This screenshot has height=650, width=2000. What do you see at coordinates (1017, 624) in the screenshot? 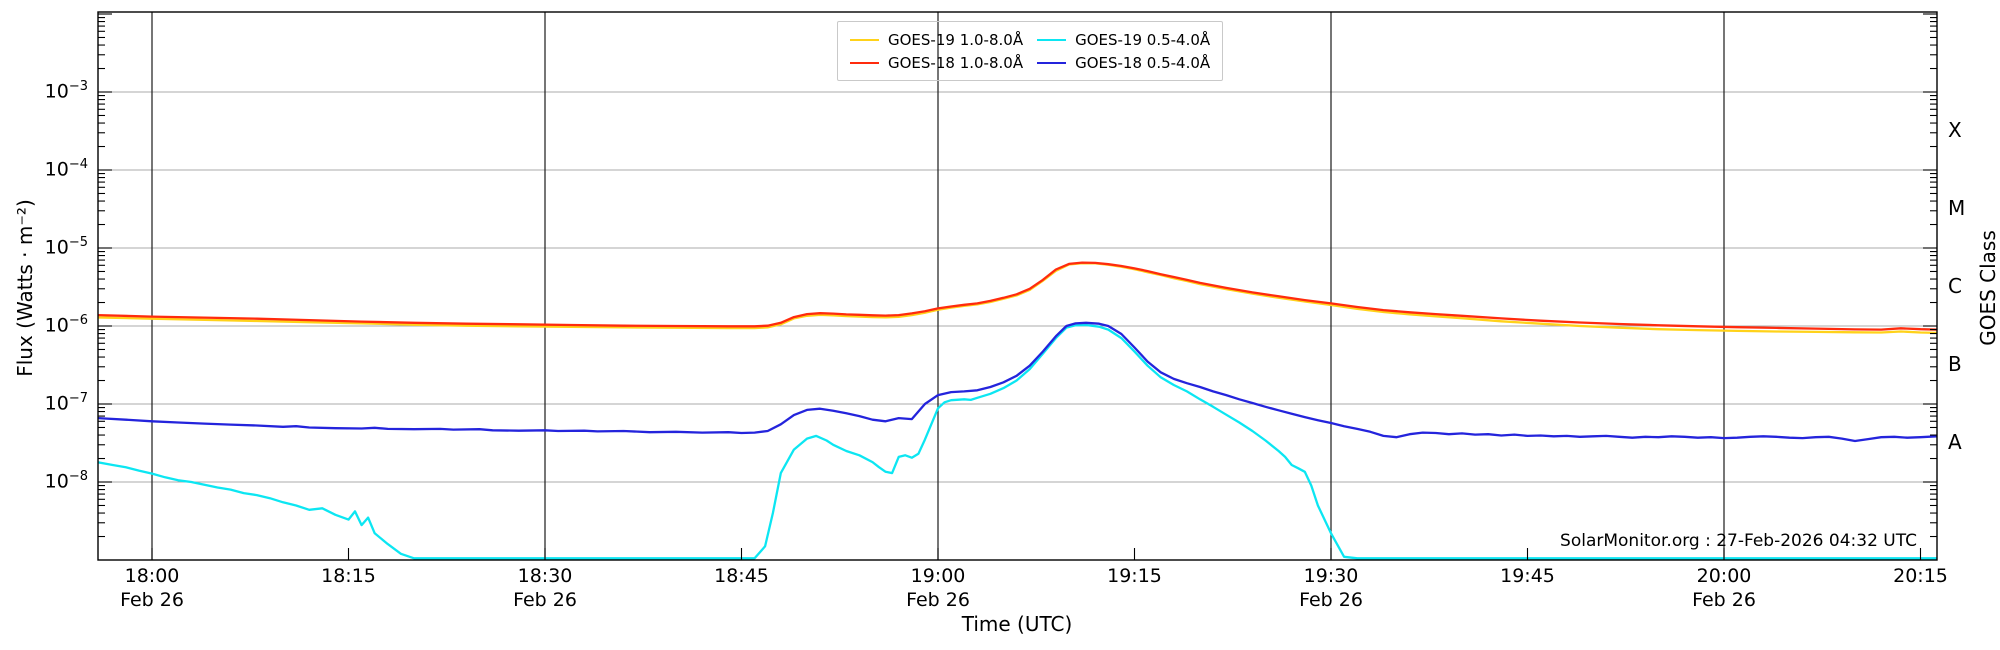
I see `x-axis-title-time: Time (UTC)` at bounding box center [1017, 624].